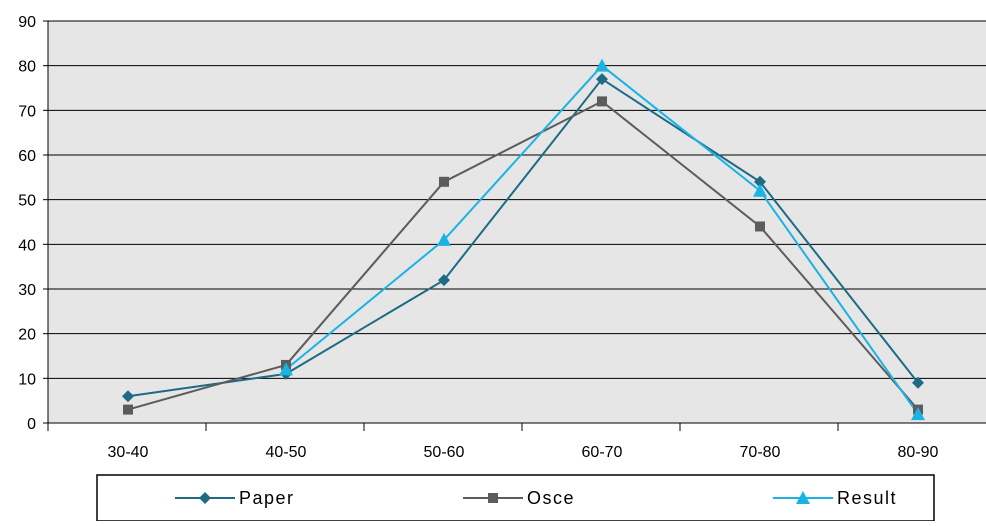  Describe the element at coordinates (267, 498) in the screenshot. I see `legend-label-paper: Paper` at that location.